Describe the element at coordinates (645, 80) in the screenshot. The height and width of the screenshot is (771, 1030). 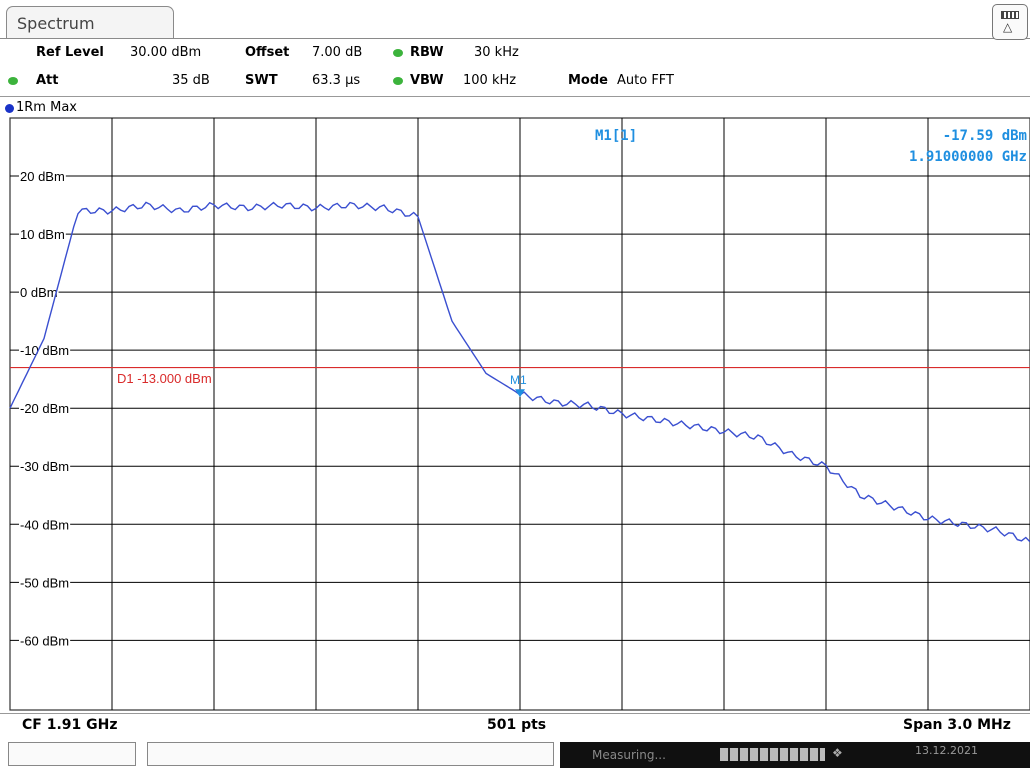
I see `mode-value: Auto FFT` at that location.